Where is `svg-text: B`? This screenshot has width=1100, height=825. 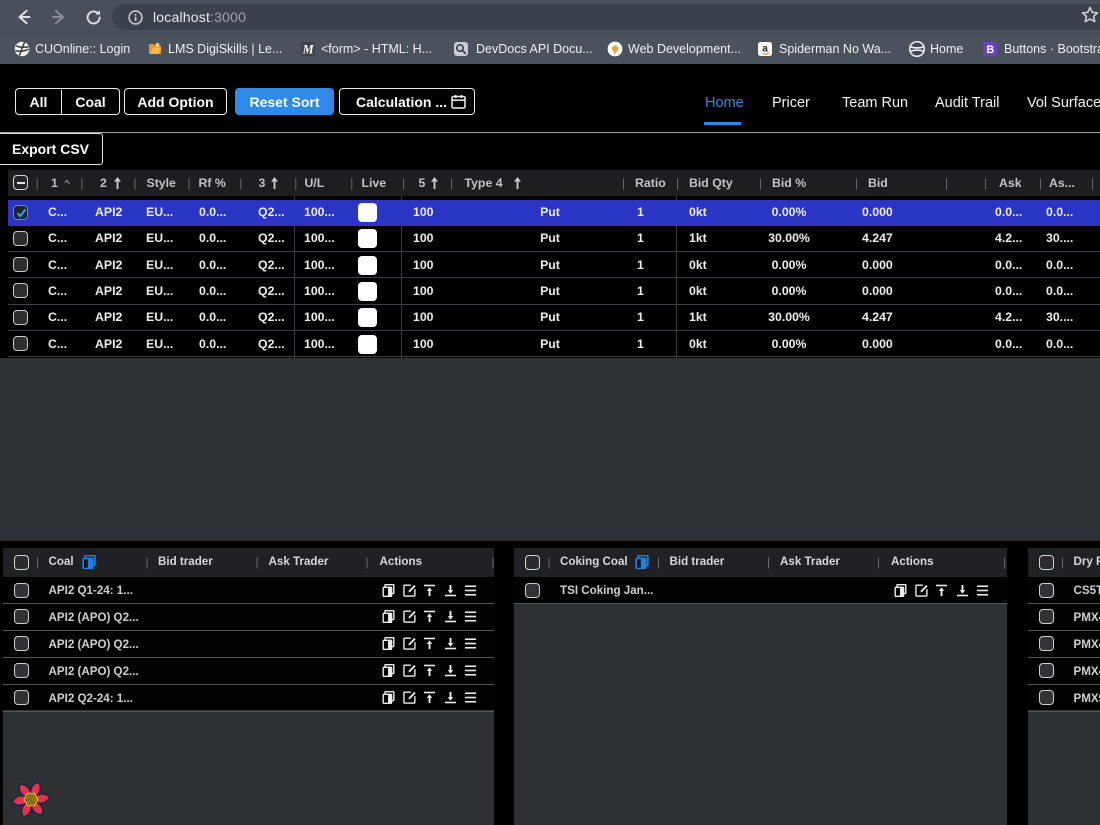
svg-text: B is located at coordinates (990, 50).